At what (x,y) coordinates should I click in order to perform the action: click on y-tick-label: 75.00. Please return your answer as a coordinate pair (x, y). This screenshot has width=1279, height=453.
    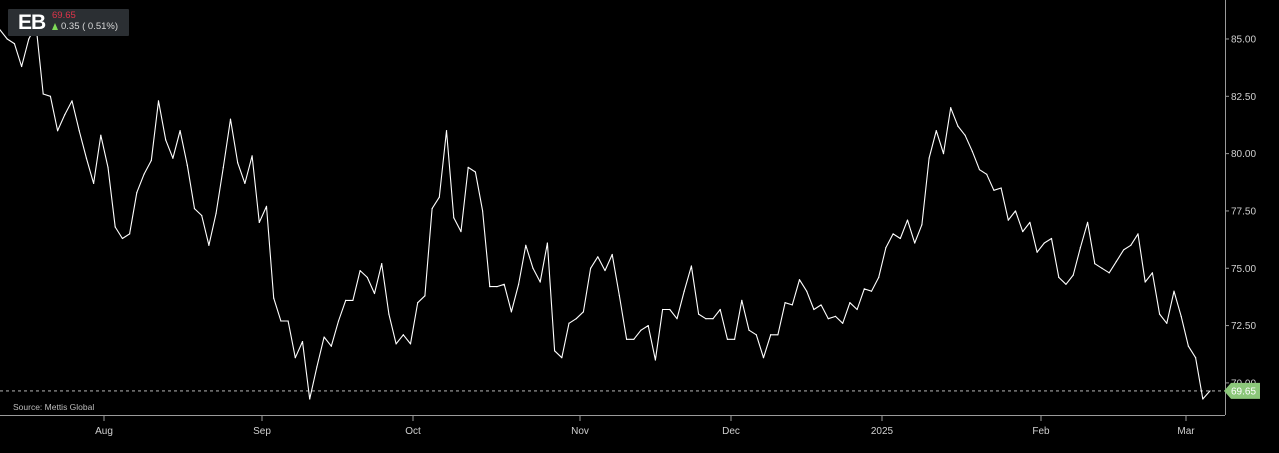
    Looking at the image, I should click on (1243, 269).